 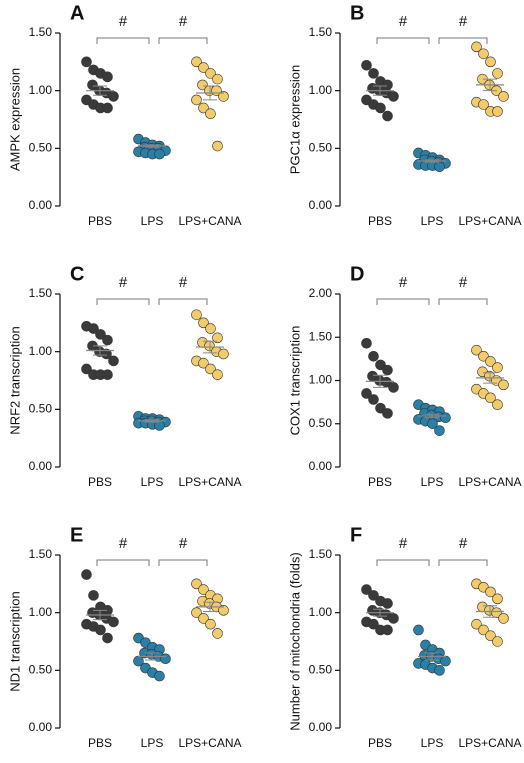 What do you see at coordinates (356, 535) in the screenshot?
I see `panel-letter: F` at bounding box center [356, 535].